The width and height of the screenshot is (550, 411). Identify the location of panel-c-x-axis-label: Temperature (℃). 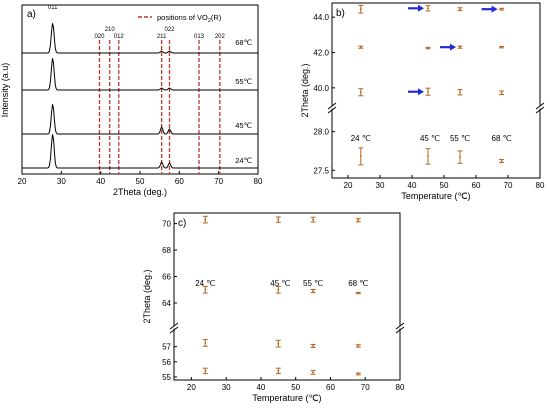
(286, 398).